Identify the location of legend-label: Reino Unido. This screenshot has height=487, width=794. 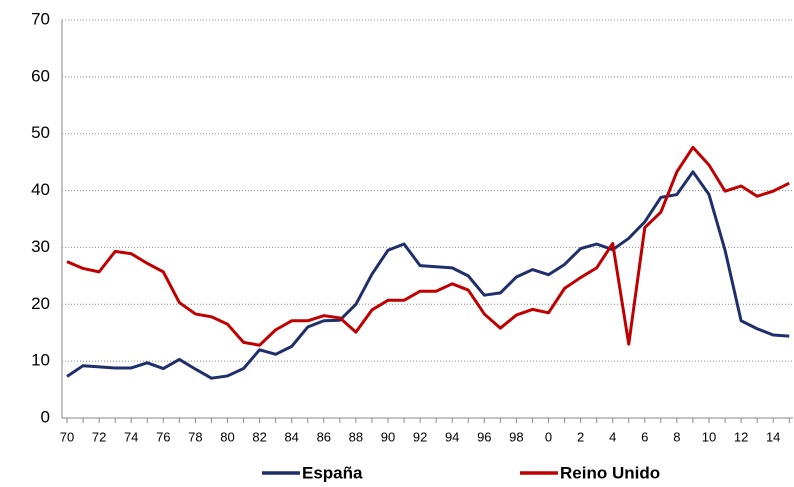
(610, 472).